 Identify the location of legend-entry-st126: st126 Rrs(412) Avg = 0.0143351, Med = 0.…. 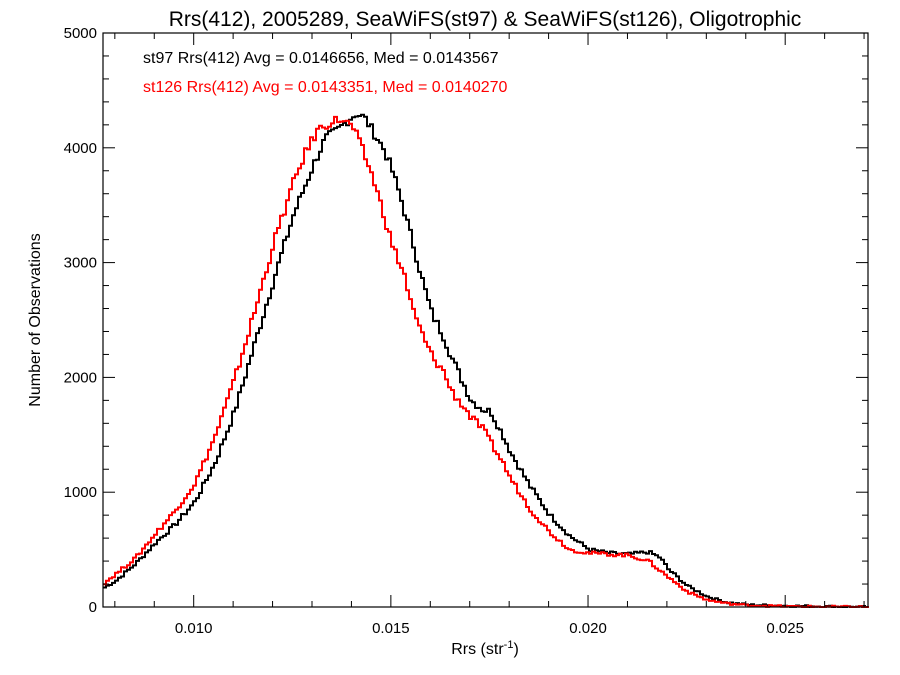
(325, 87).